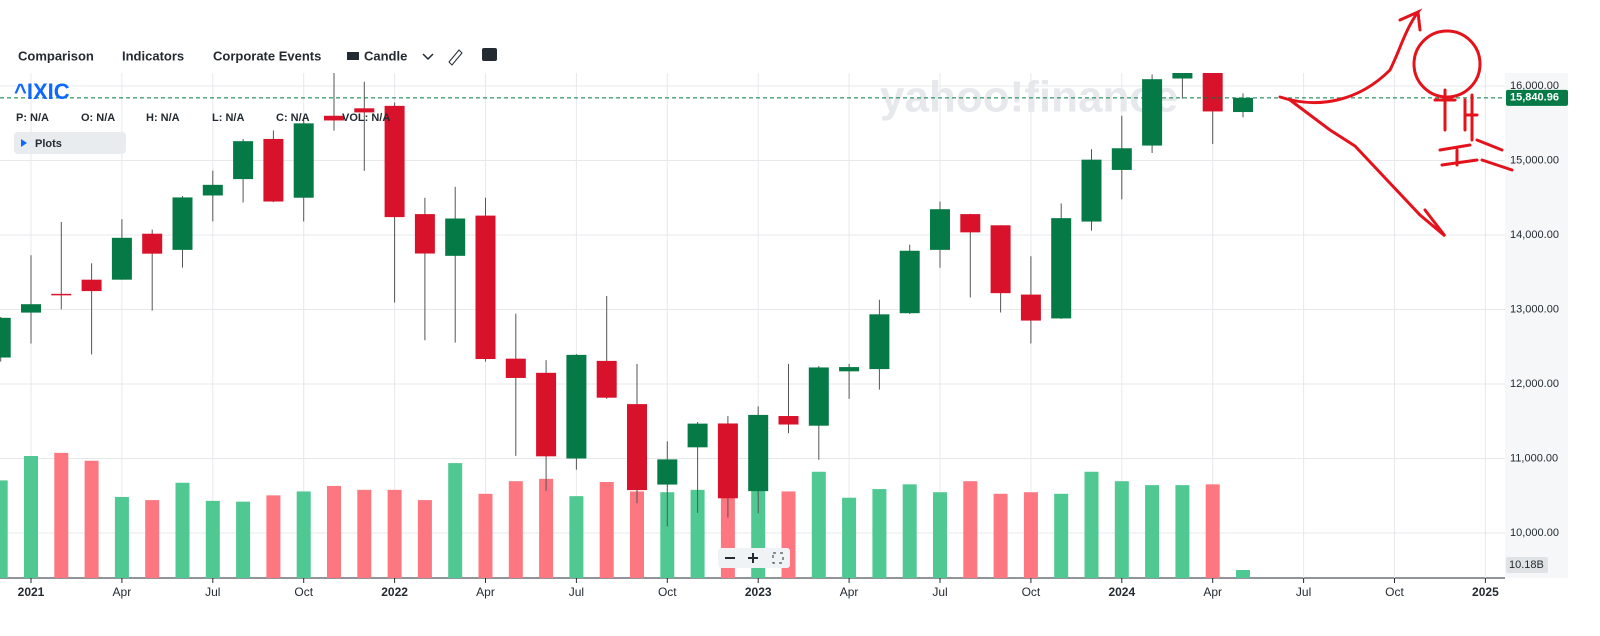  What do you see at coordinates (1534, 235) in the screenshot?
I see `y-tick-label: 14,000.00` at bounding box center [1534, 235].